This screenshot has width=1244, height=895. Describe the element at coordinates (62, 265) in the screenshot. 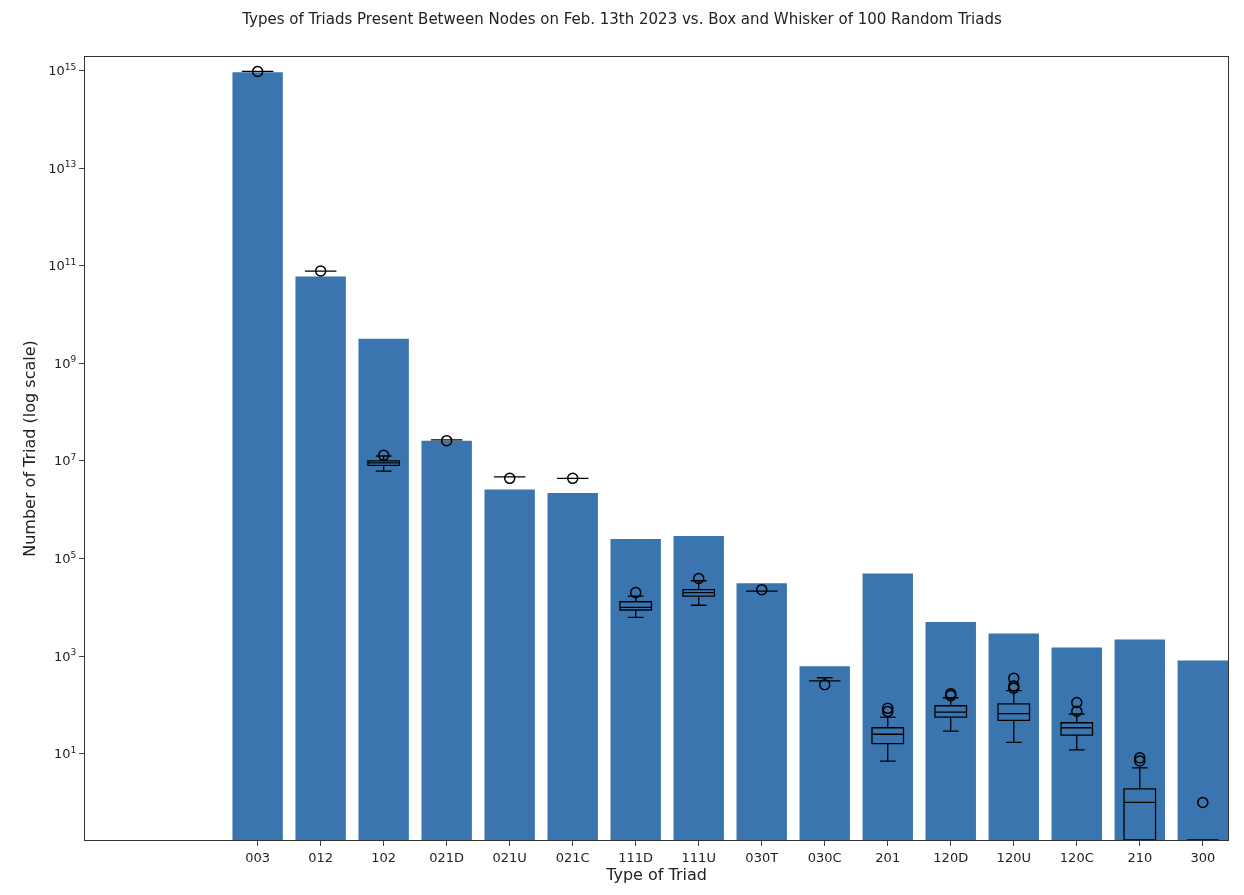

I see `y-tick-label: 10$^{11}$` at that location.